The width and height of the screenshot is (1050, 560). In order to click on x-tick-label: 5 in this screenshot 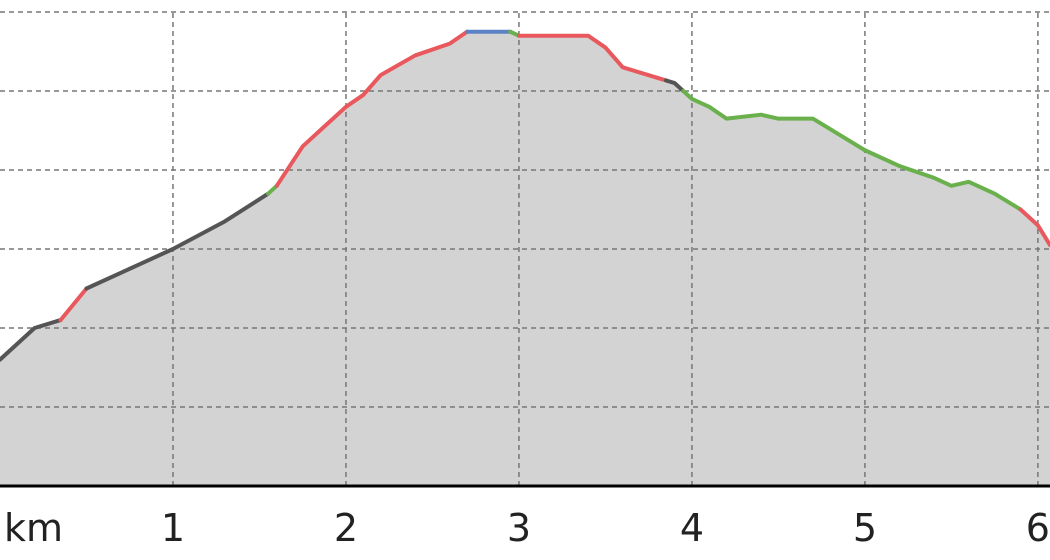, I will do `click(865, 528)`.